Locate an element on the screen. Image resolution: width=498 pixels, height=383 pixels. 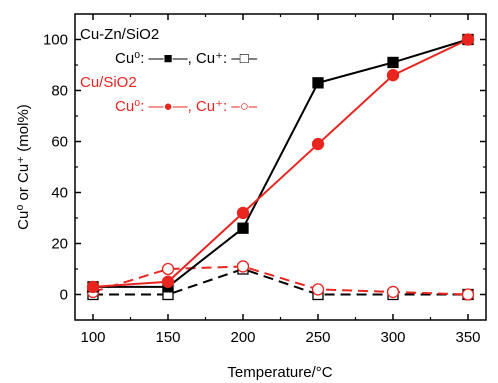
x-tick-label: 100 is located at coordinates (92, 337).